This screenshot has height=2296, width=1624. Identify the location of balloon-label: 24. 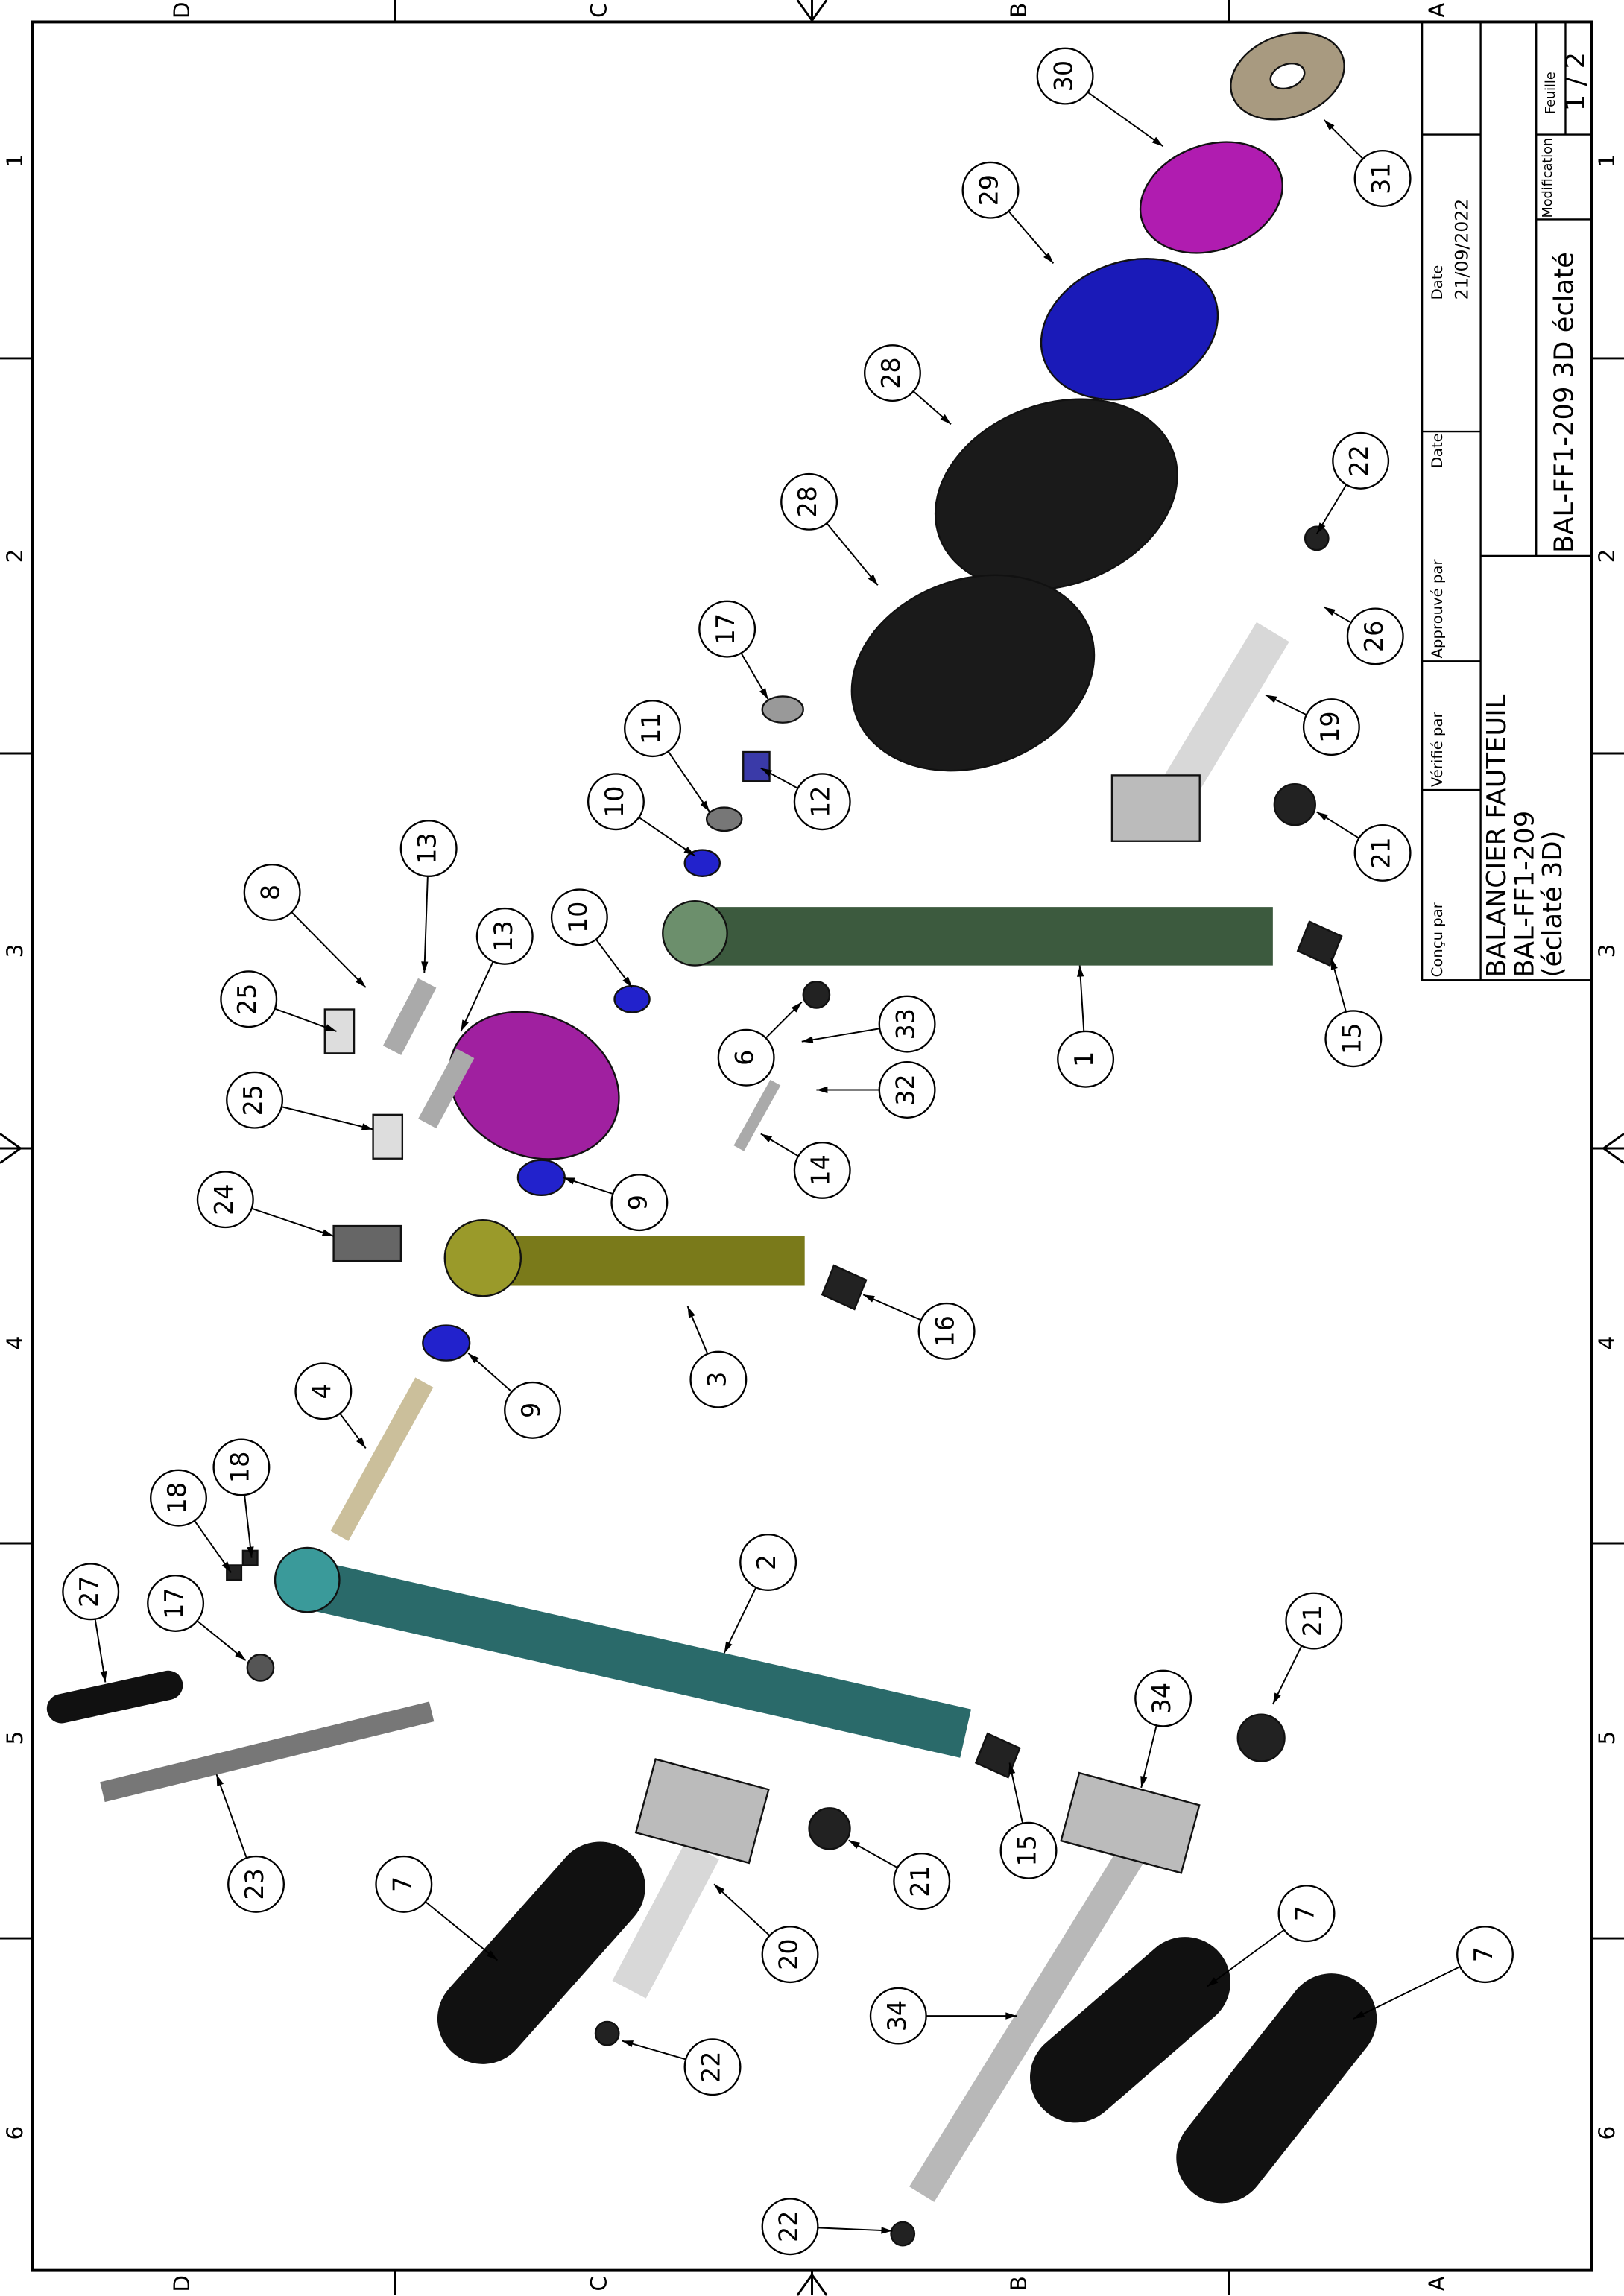
(223, 1199).